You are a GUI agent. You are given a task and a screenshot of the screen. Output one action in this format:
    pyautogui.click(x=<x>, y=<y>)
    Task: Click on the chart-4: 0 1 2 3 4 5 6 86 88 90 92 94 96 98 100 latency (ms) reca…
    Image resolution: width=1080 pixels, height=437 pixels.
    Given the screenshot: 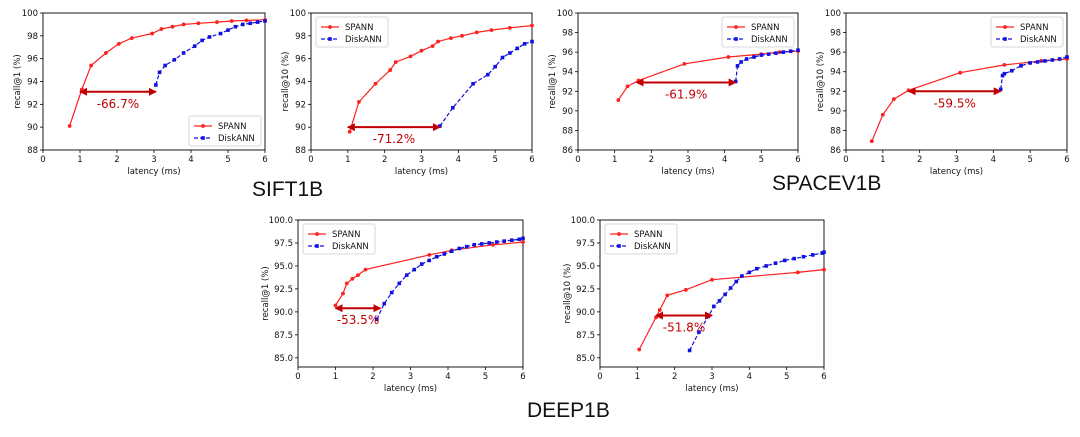 What is the action you would take?
    pyautogui.click(x=943, y=93)
    